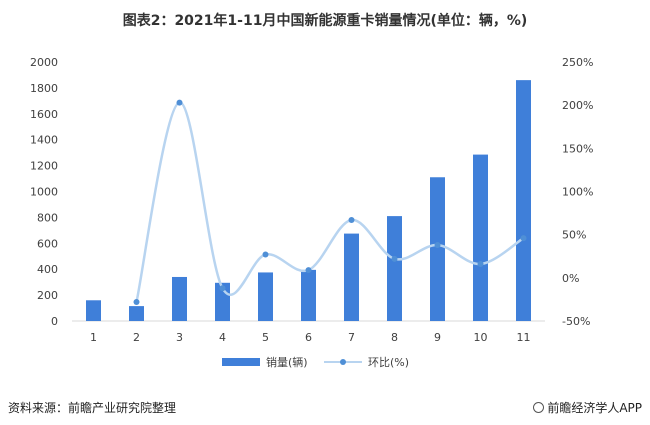 This screenshot has height=425, width=650. I want to click on left-tick-label: 600, so click(47, 243).